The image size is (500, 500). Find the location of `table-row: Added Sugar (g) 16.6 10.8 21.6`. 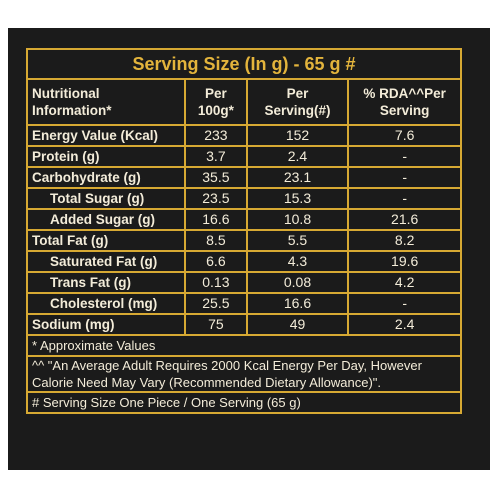

table-row: Added Sugar (g) 16.6 10.8 21.6 is located at coordinates (243, 219).